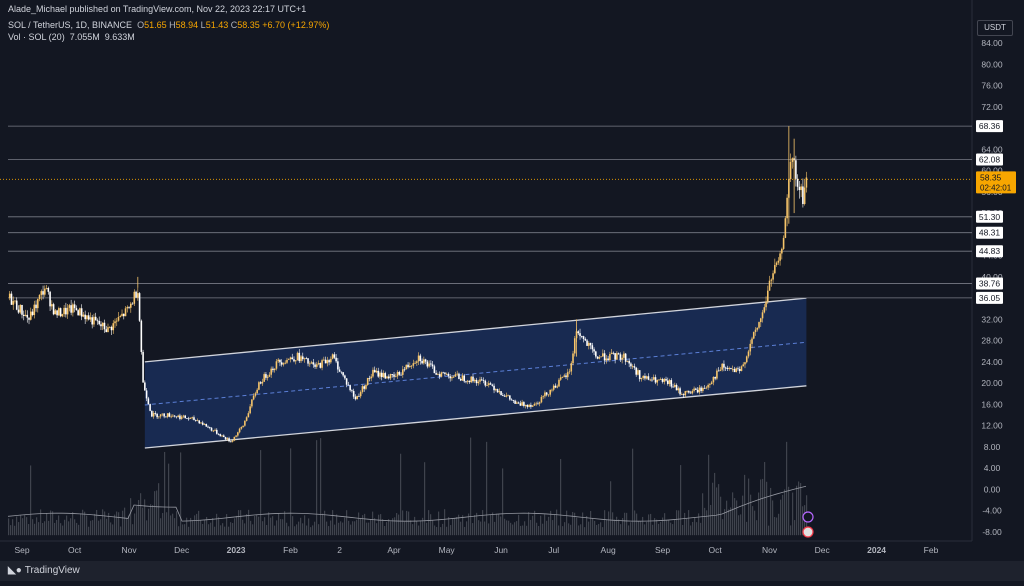 The image size is (1024, 586). I want to click on x-tick-label: May, so click(447, 550).